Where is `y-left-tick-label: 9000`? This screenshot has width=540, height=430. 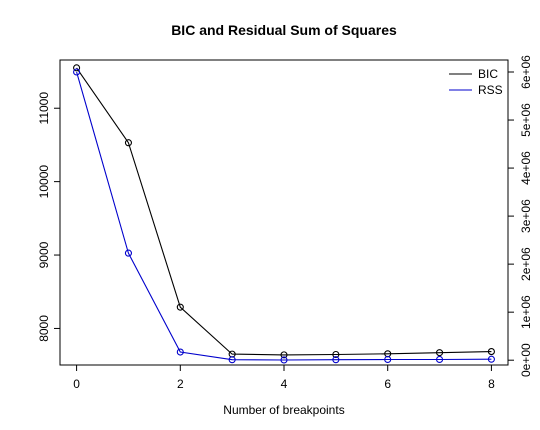 y-left-tick-label: 9000 is located at coordinates (44, 254).